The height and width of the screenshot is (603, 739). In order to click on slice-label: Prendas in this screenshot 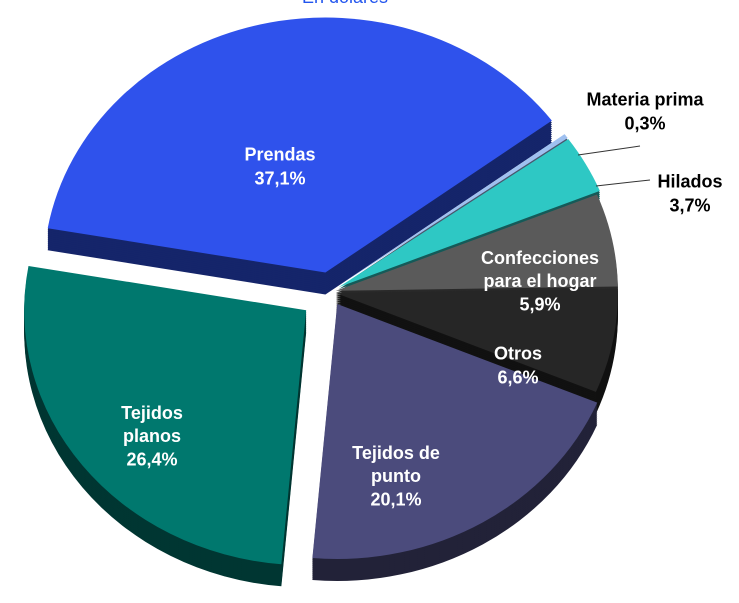, I will do `click(280, 154)`.